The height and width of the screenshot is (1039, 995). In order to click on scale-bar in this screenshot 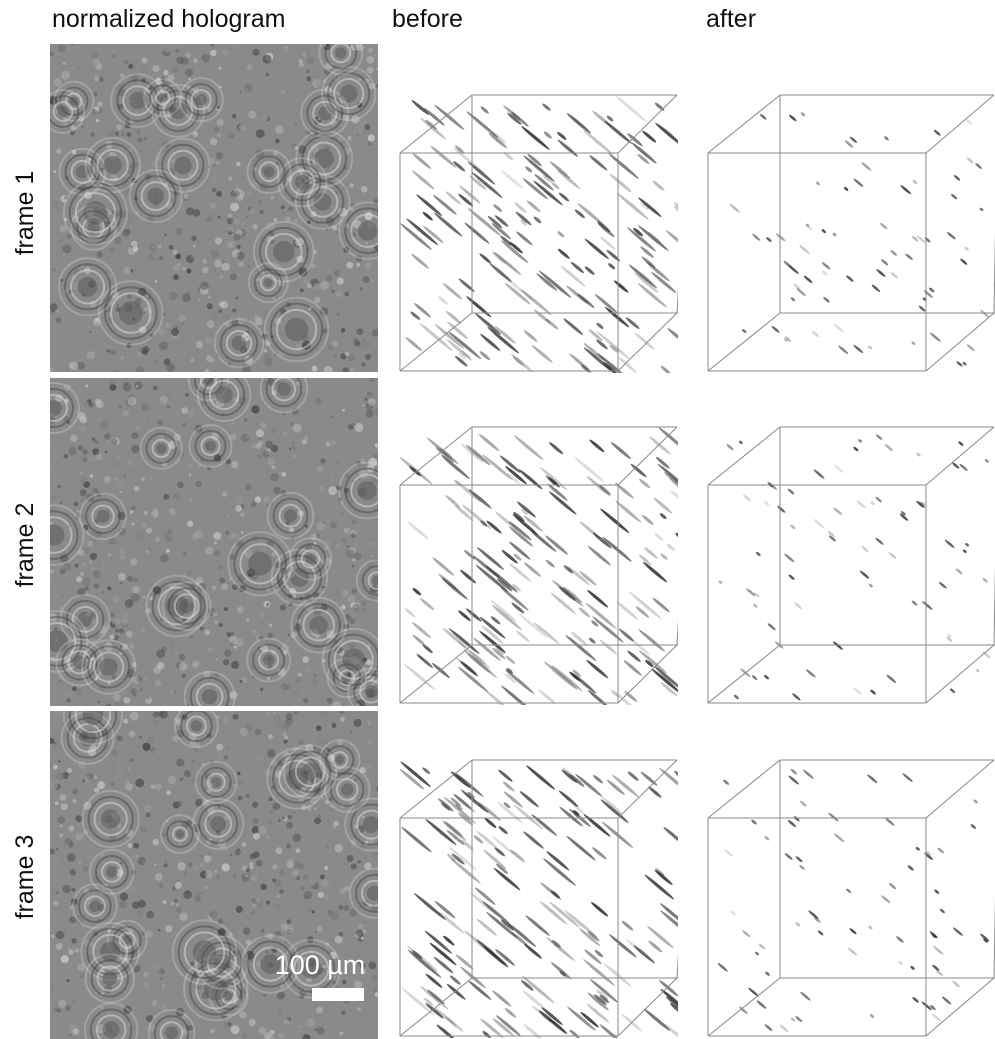, I will do `click(338, 994)`.